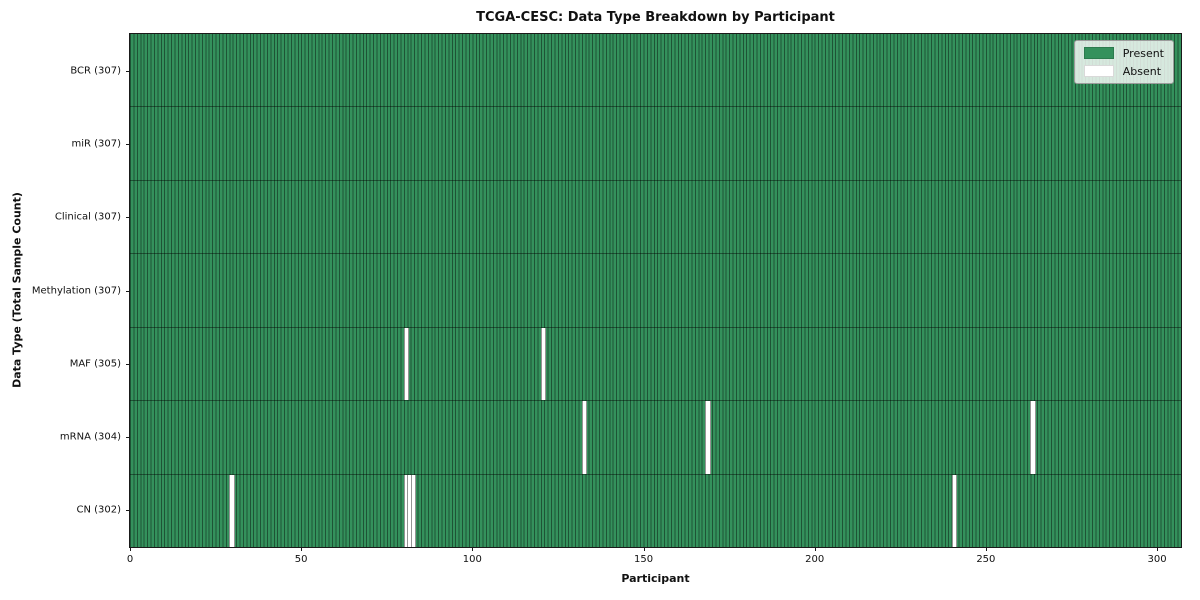  Describe the element at coordinates (301, 559) in the screenshot. I see `x-tick-label: 50` at that location.